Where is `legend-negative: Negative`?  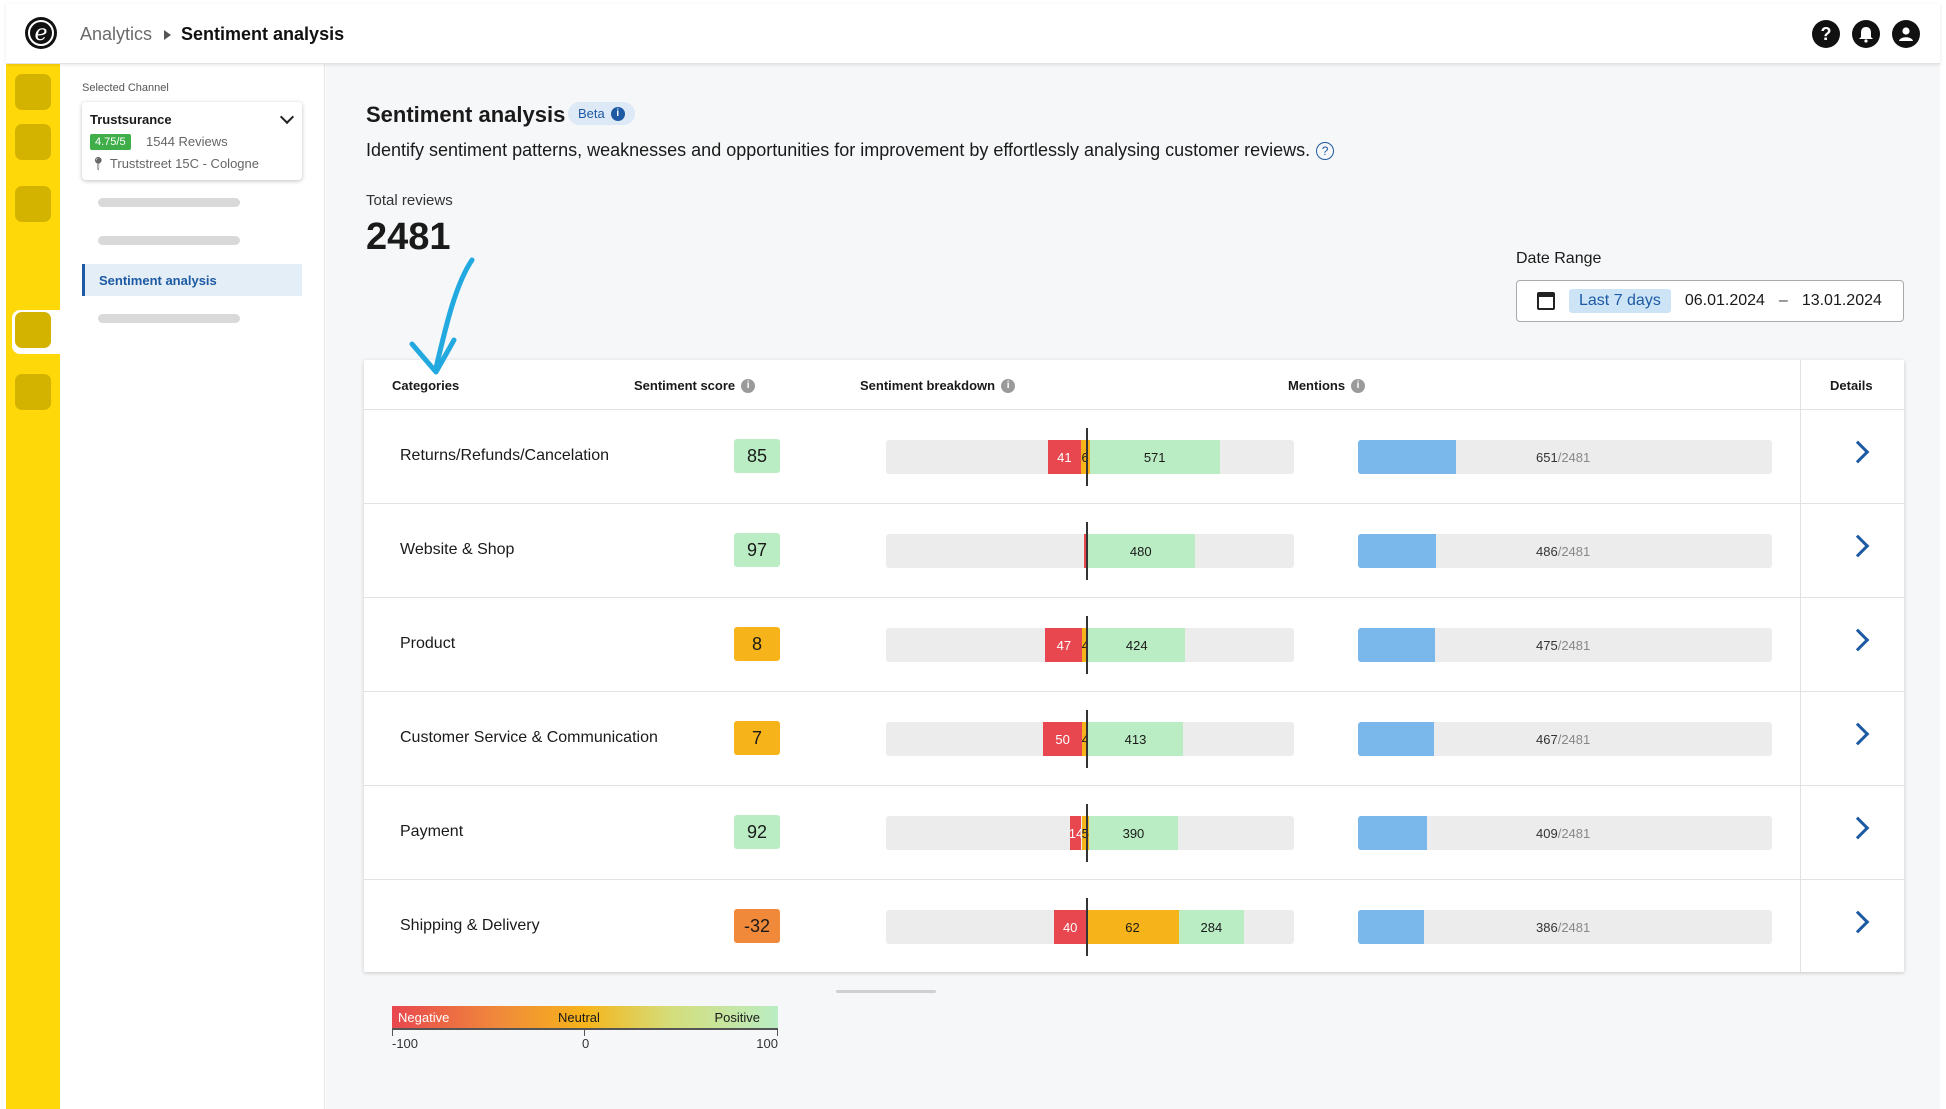 legend-negative: Negative is located at coordinates (424, 1017).